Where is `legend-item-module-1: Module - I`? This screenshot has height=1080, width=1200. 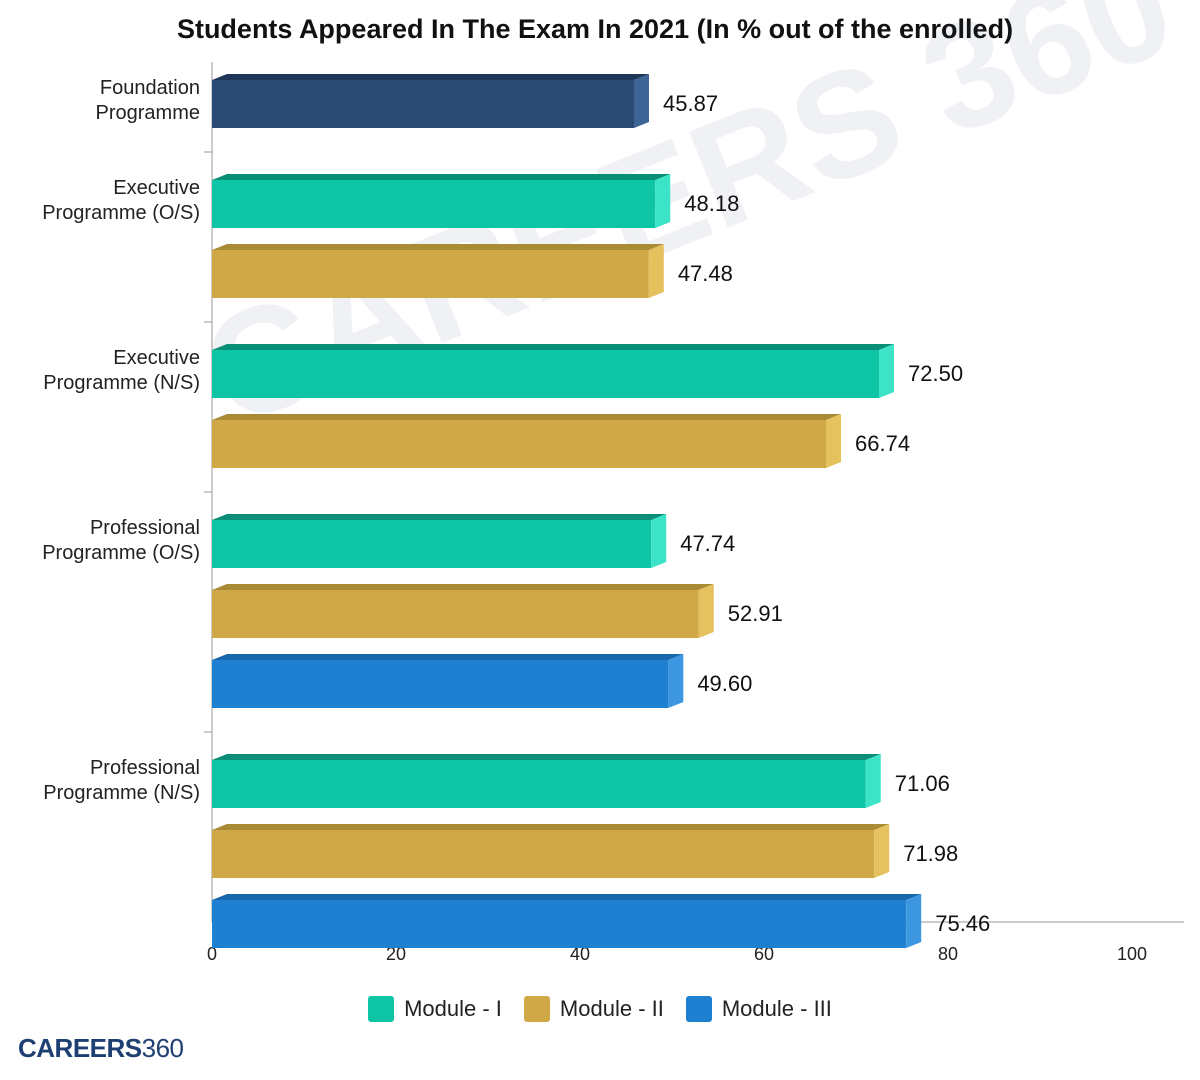 legend-item-module-1: Module - I is located at coordinates (435, 1009).